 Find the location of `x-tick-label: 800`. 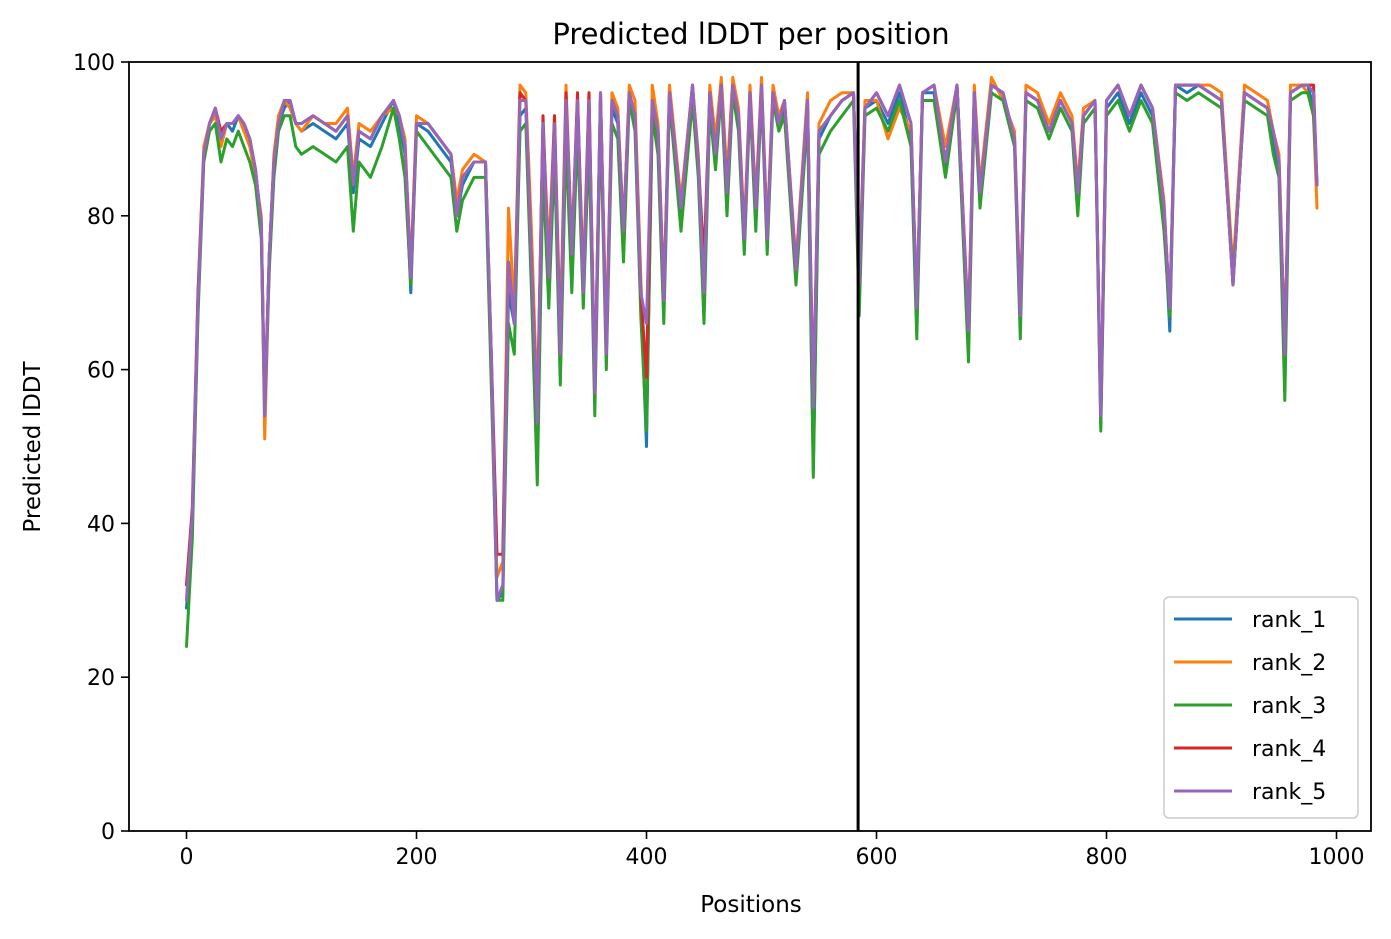

x-tick-label: 800 is located at coordinates (1107, 857).